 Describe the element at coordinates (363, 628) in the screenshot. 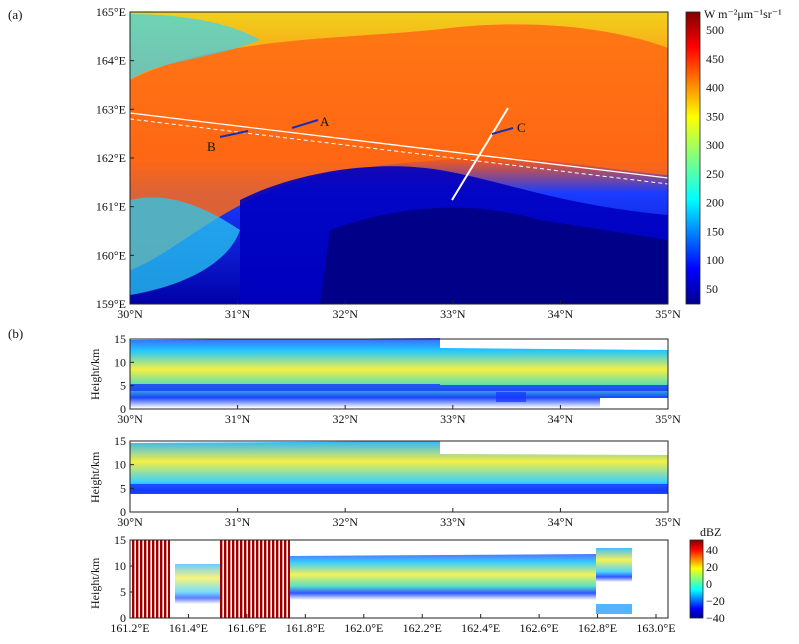

I see `profile-3-x-tick-label: 162.0°E` at that location.